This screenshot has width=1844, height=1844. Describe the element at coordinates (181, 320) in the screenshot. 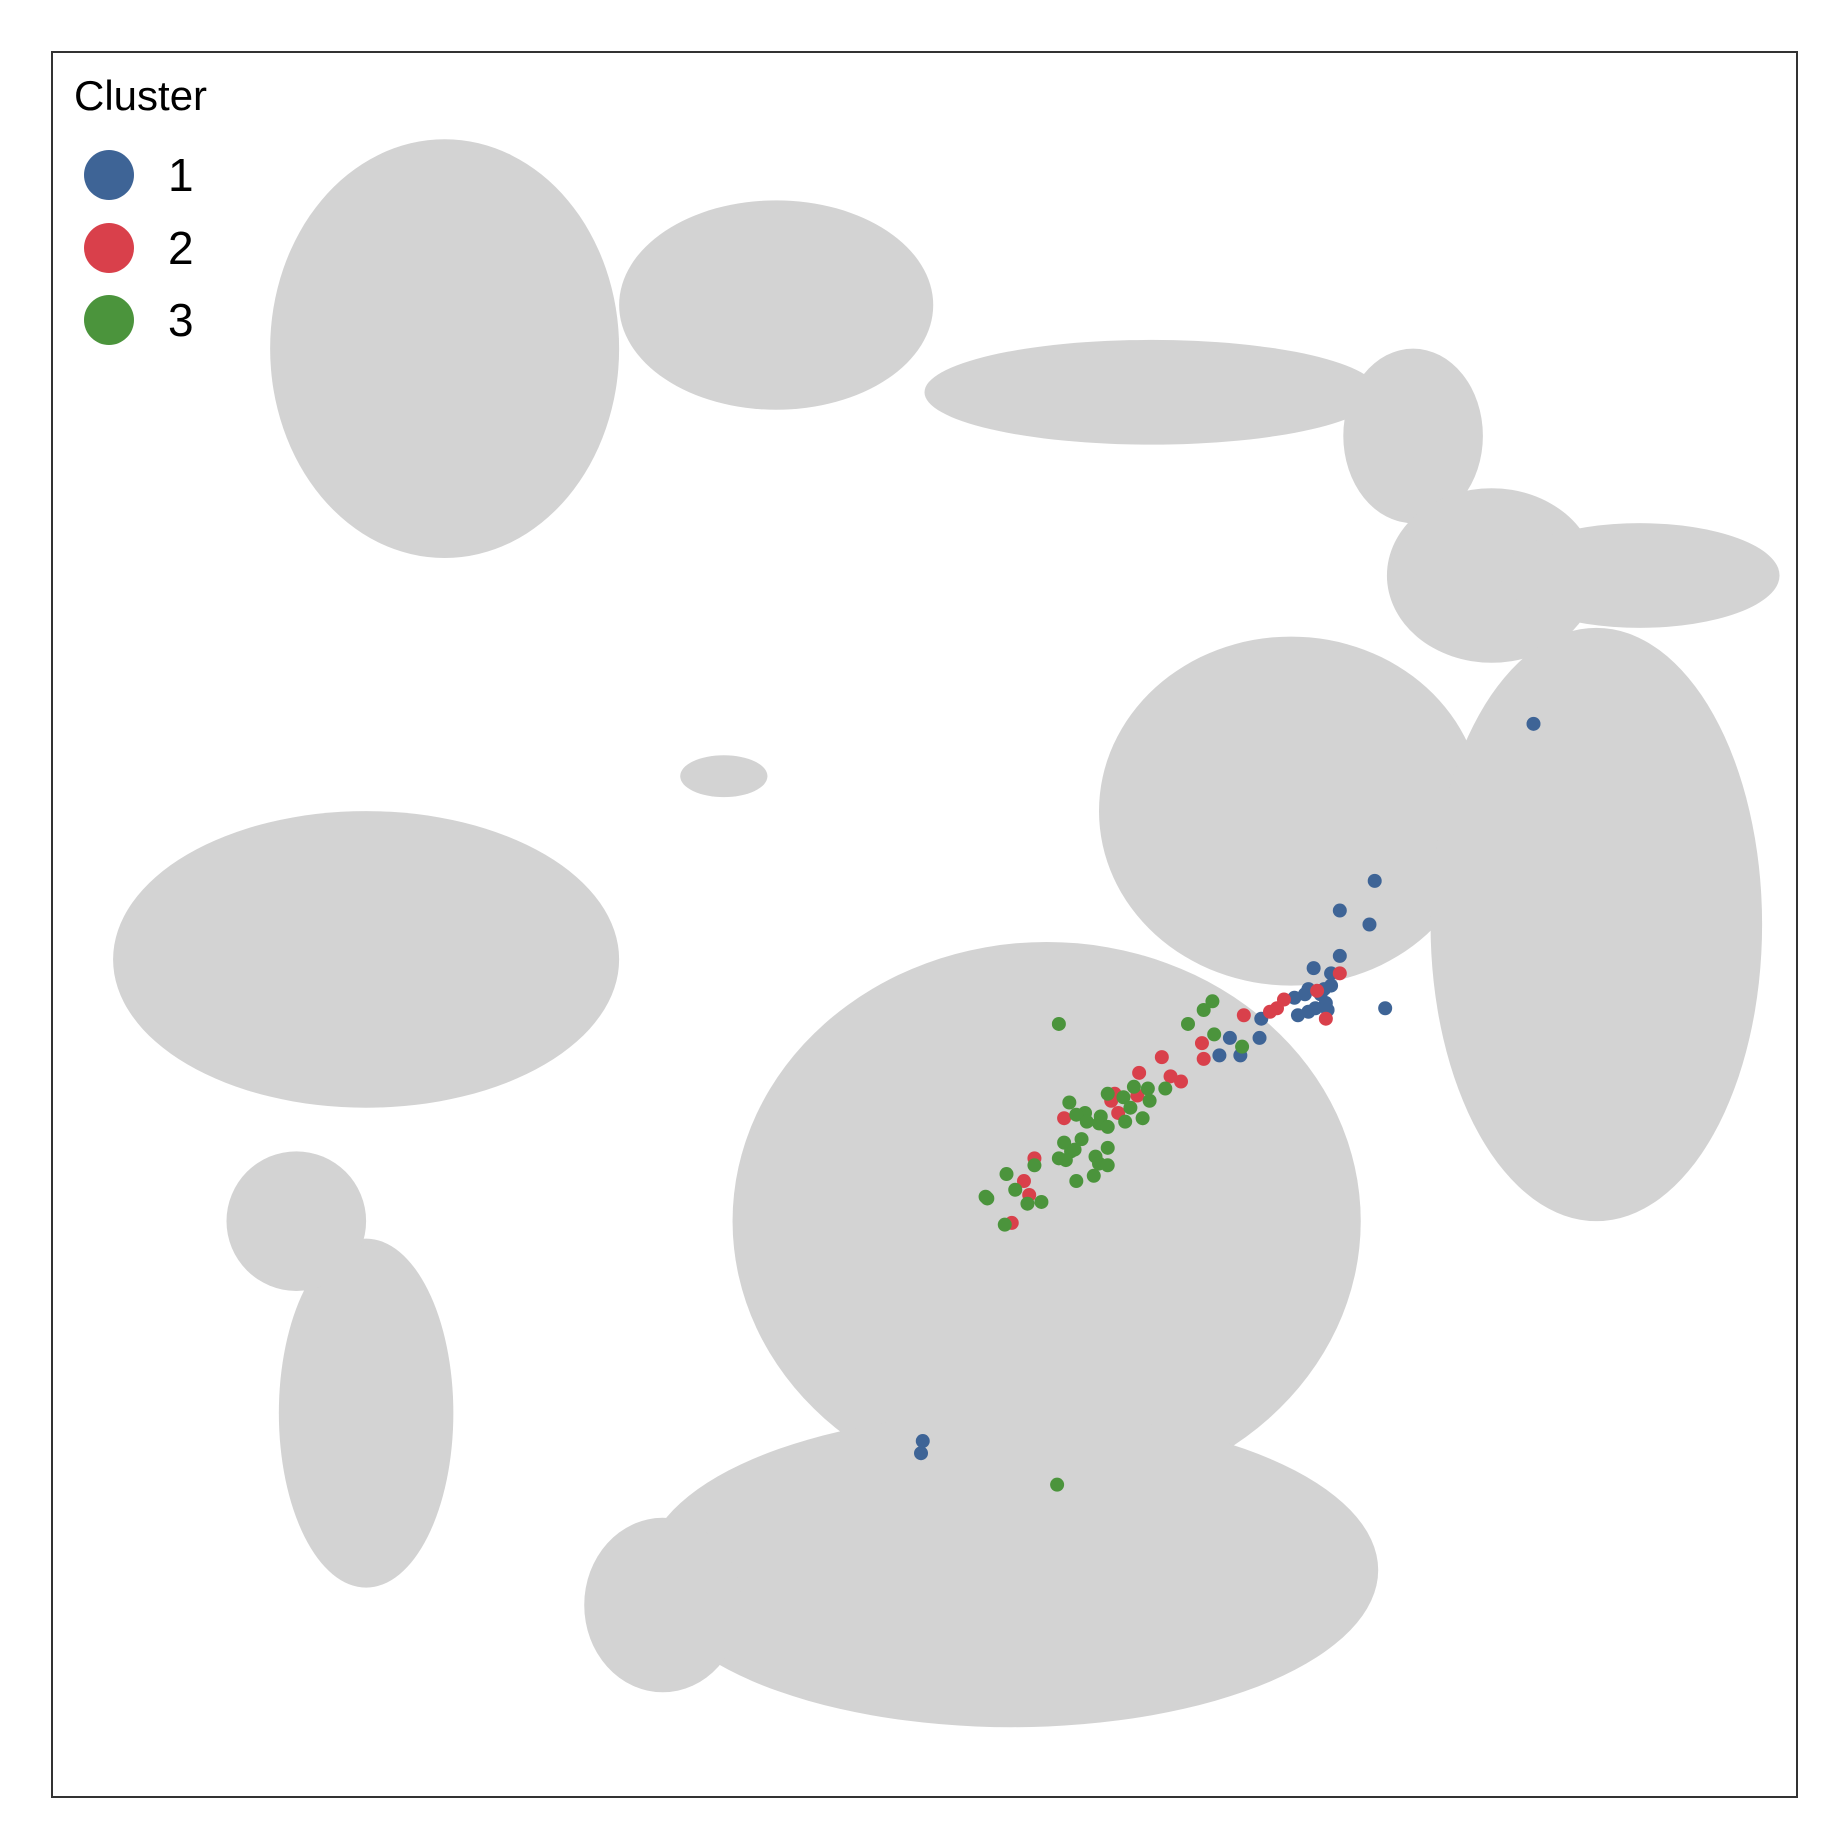

I see `legend-label-3: 3` at that location.